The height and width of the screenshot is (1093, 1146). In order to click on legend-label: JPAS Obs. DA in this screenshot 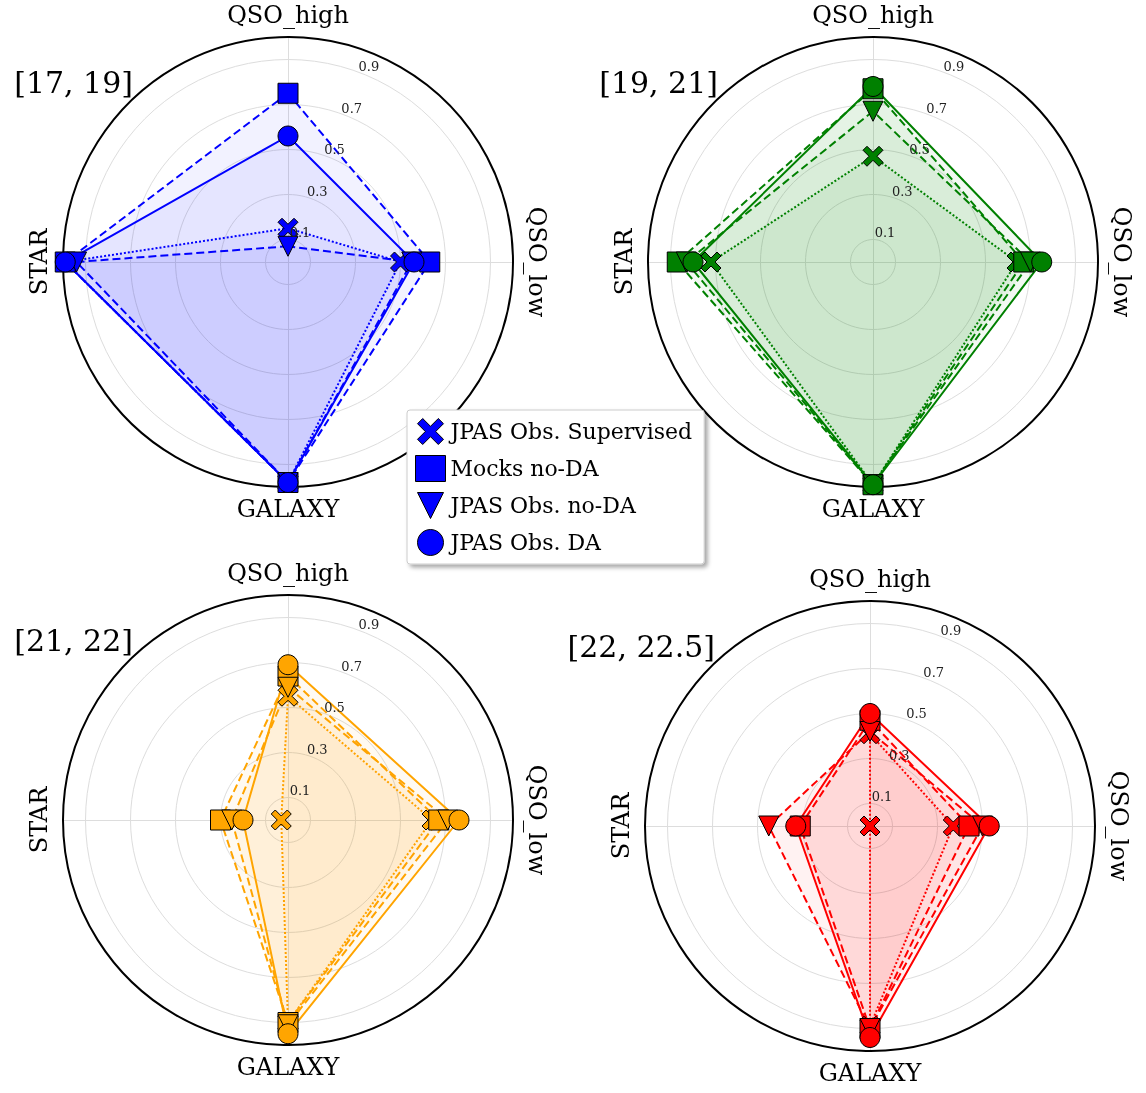, I will do `click(525, 542)`.